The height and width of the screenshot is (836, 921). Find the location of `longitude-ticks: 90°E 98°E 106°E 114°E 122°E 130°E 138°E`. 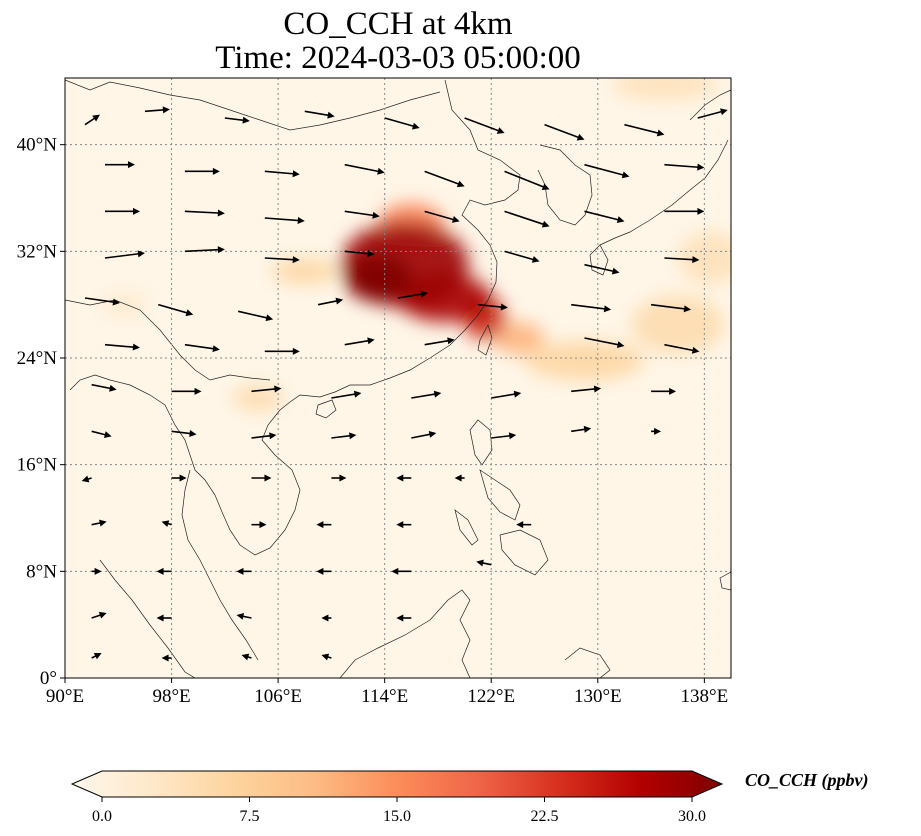

longitude-ticks: 90°E 98°E 106°E 114°E 122°E 130°E 138°E is located at coordinates (387, 692).